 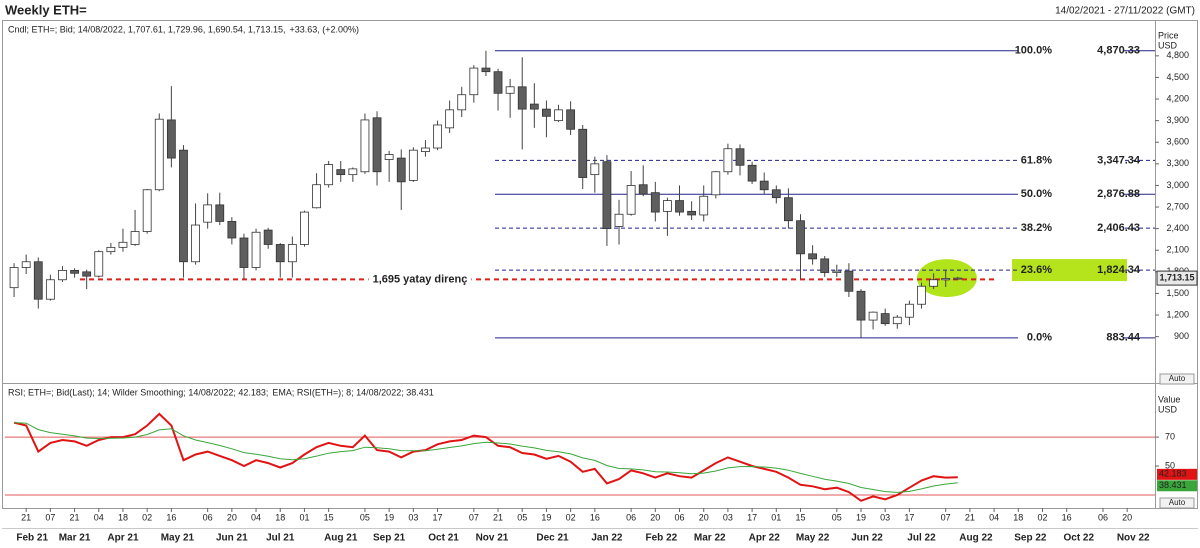 What do you see at coordinates (1170, 465) in the screenshot?
I see `y-tick-label: 50` at bounding box center [1170, 465].